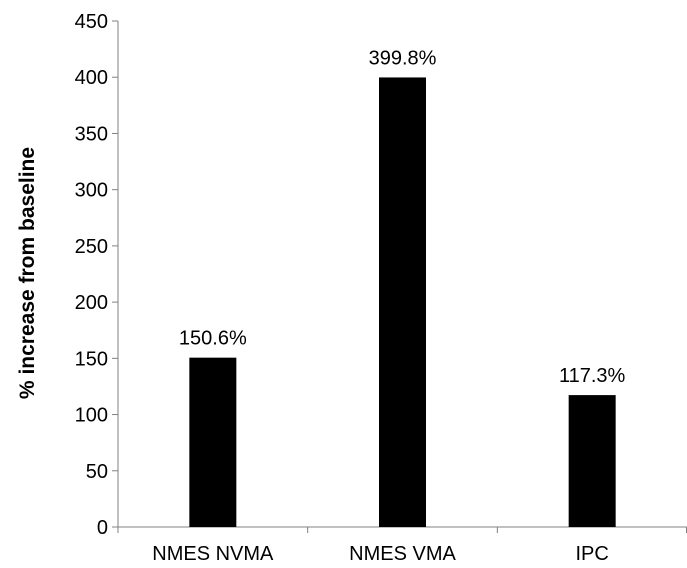 This screenshot has width=687, height=568. Describe the element at coordinates (91, 78) in the screenshot. I see `y-tick-label: 400` at that location.